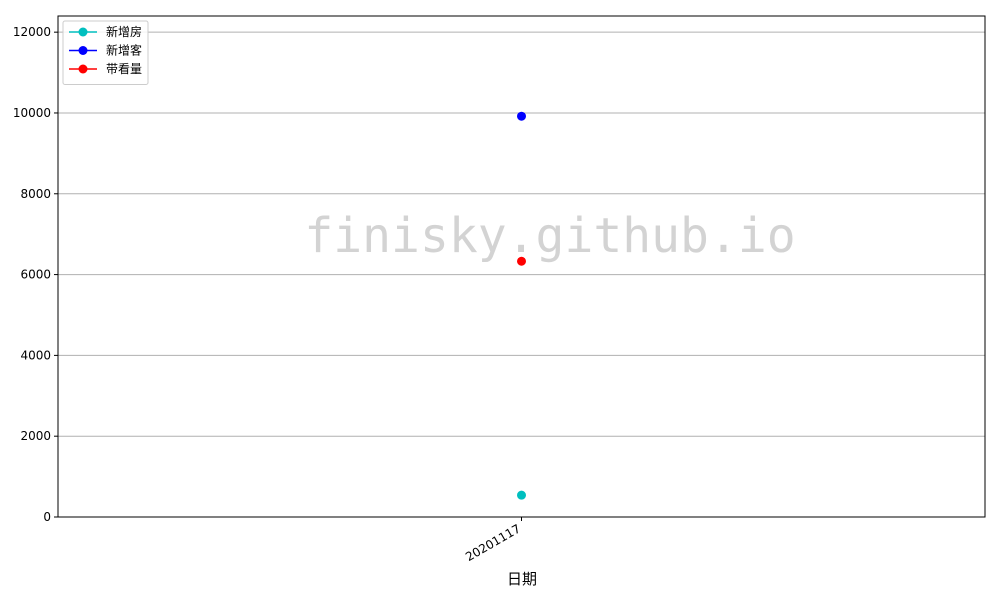 This screenshot has width=1000, height=600. Describe the element at coordinates (522, 579) in the screenshot. I see `x-axis-label: 日期` at that location.